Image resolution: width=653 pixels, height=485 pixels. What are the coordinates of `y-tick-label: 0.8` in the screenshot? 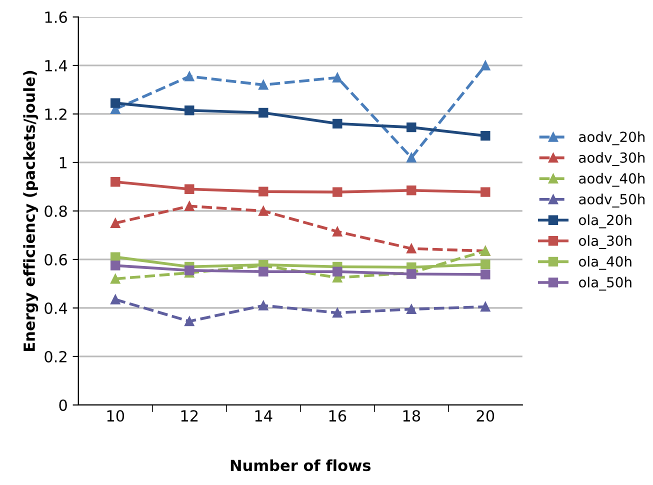 It's located at (55, 211).